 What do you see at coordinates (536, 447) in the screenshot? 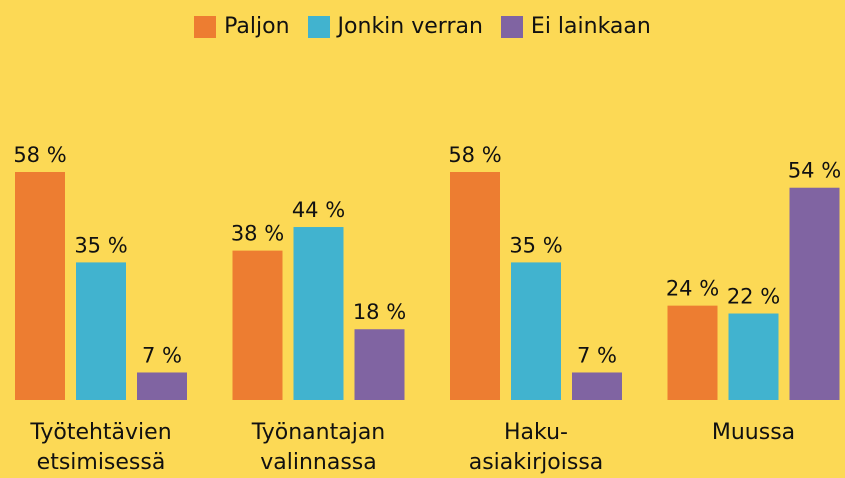
I see `category-label: Haku-asiakirjoissa` at bounding box center [536, 447].